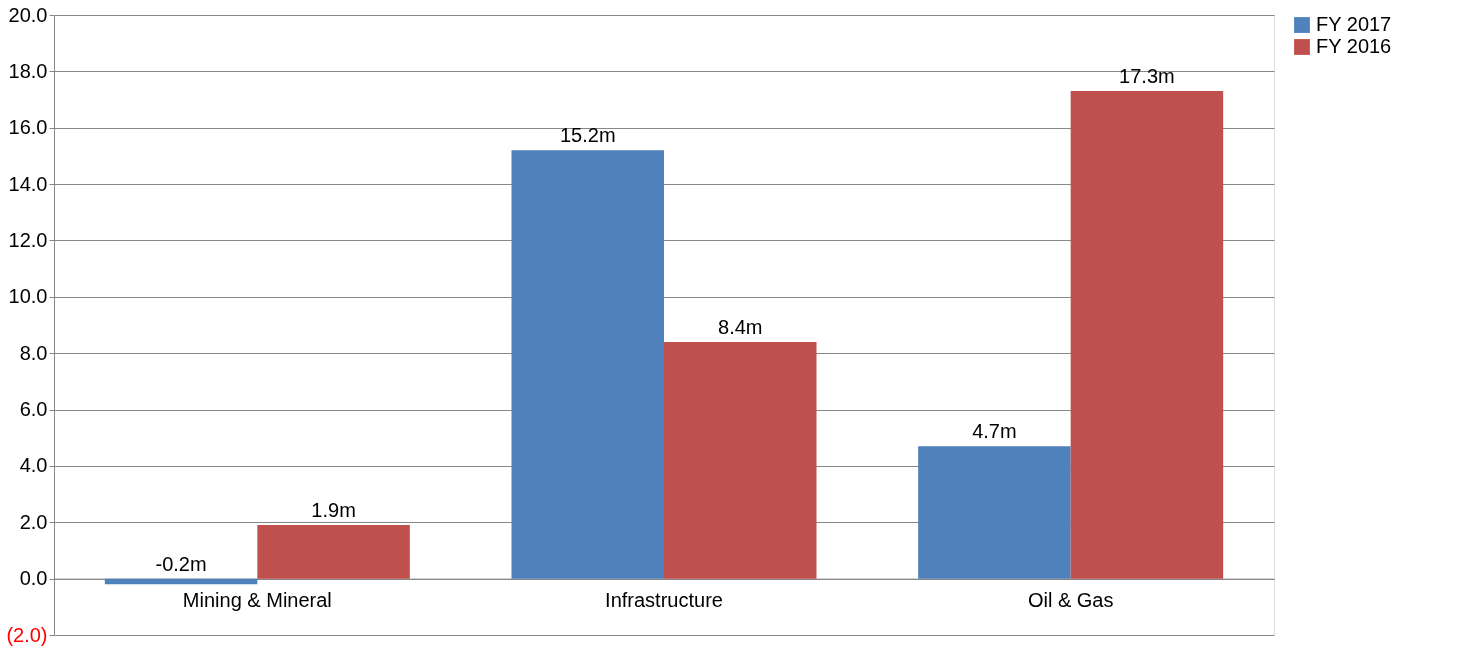 The width and height of the screenshot is (1466, 652). What do you see at coordinates (28, 183) in the screenshot?
I see `y-tick-label: 14.0` at bounding box center [28, 183].